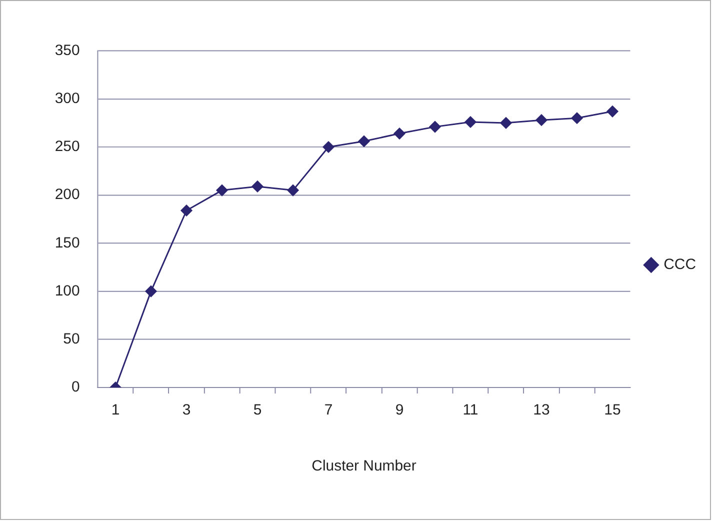 The height and width of the screenshot is (522, 713). Describe the element at coordinates (680, 265) in the screenshot. I see `legend-label: CCC` at that location.